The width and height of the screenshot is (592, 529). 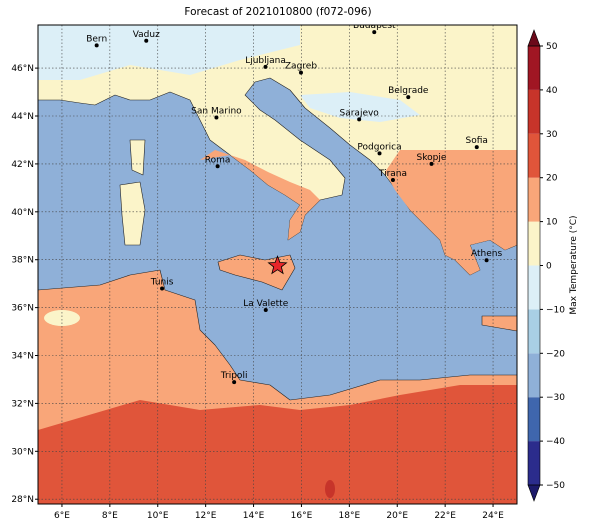 I want to click on city-label: San Marino, so click(x=216, y=111).